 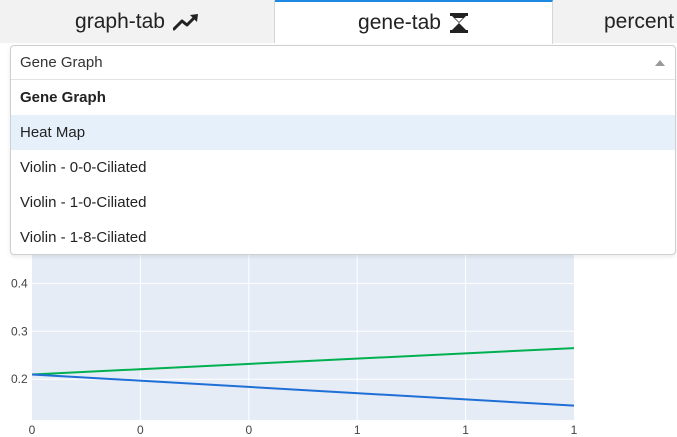 What do you see at coordinates (343, 132) in the screenshot?
I see `dropdown-option: Heat Map` at bounding box center [343, 132].